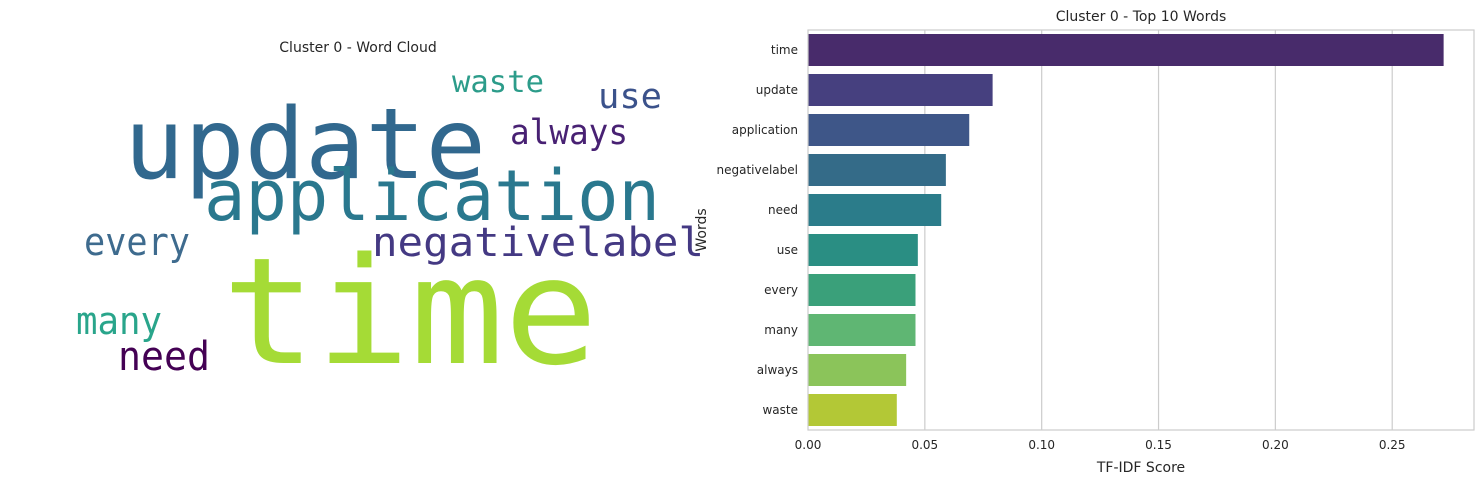  I want to click on y-tick-label: use, so click(787, 250).